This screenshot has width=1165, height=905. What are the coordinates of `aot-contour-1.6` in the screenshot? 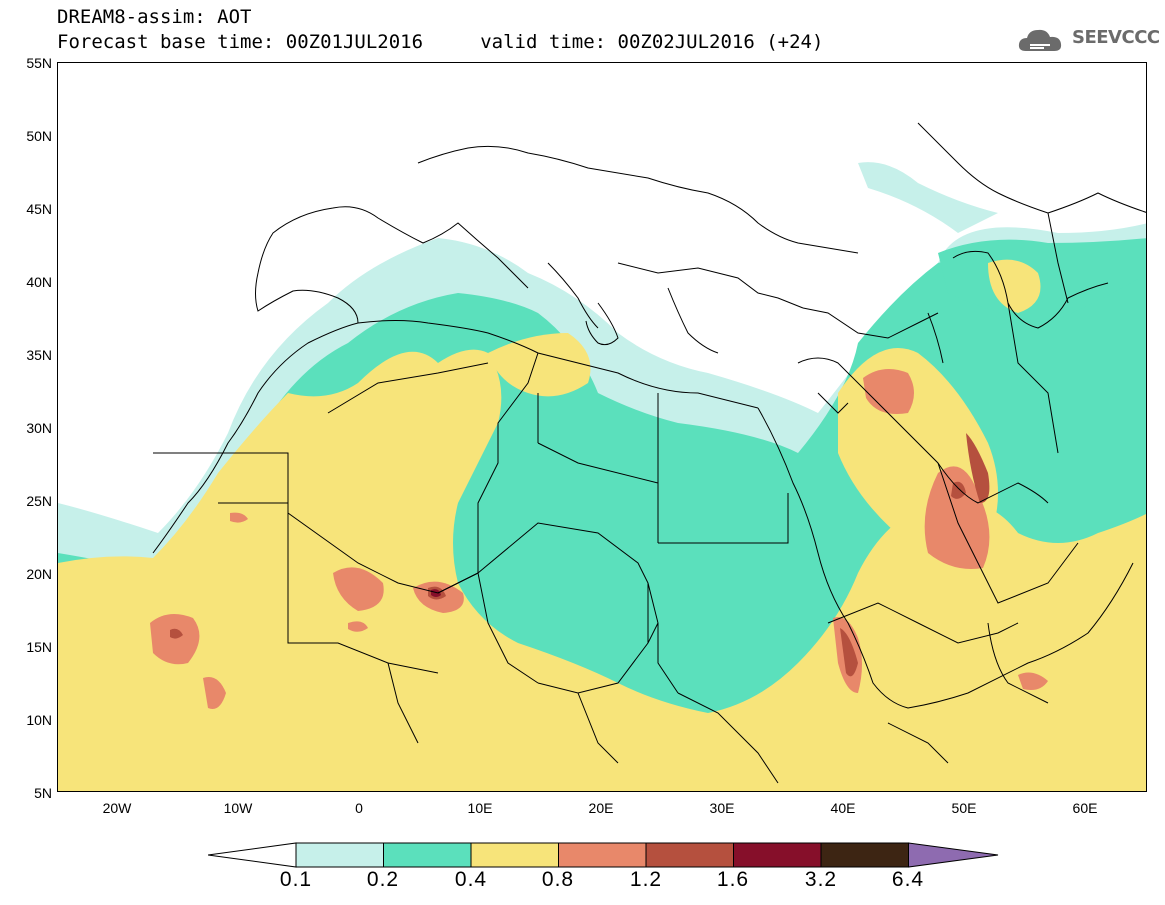 It's located at (436, 593).